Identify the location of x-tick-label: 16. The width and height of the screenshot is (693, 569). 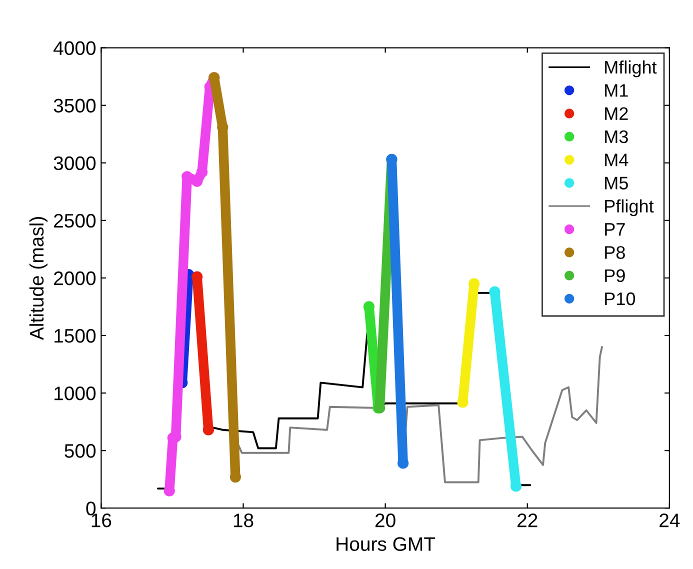
(102, 520).